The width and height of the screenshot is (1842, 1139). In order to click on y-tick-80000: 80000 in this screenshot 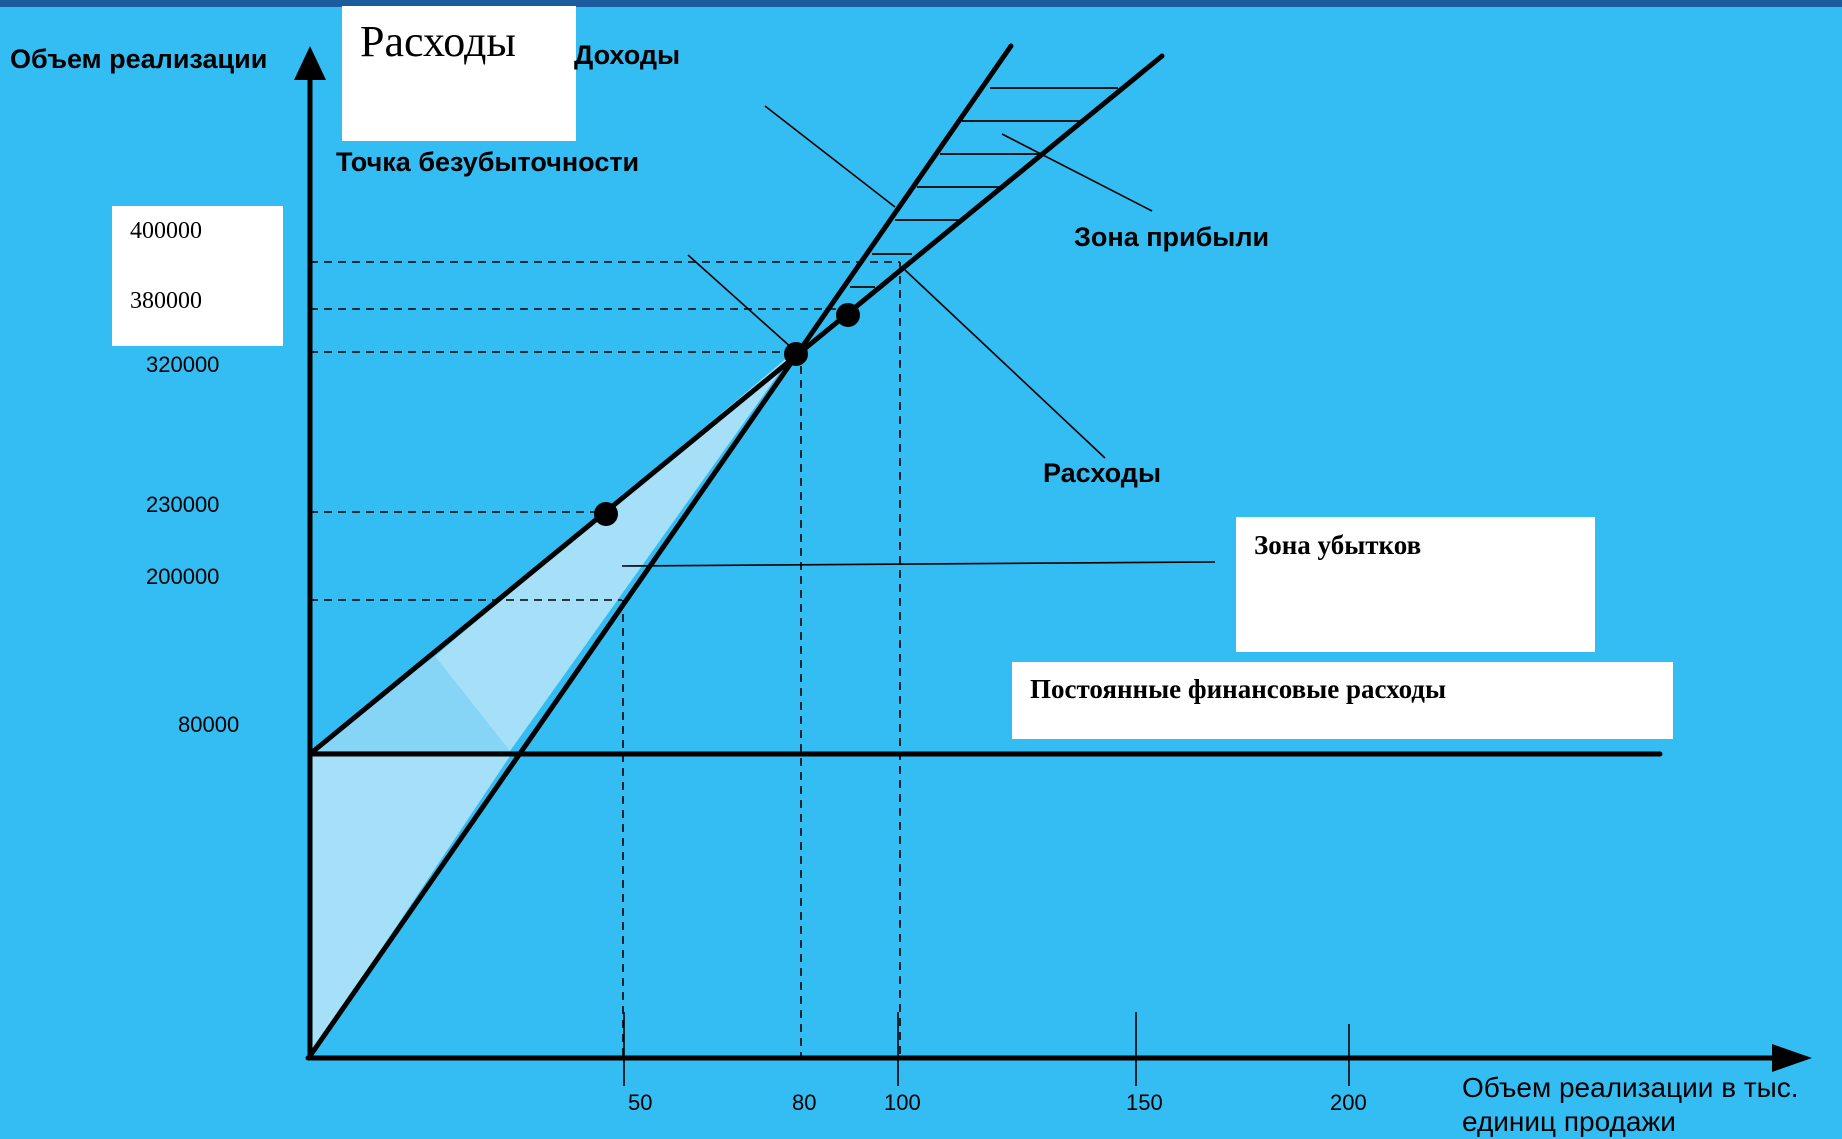, I will do `click(209, 724)`.